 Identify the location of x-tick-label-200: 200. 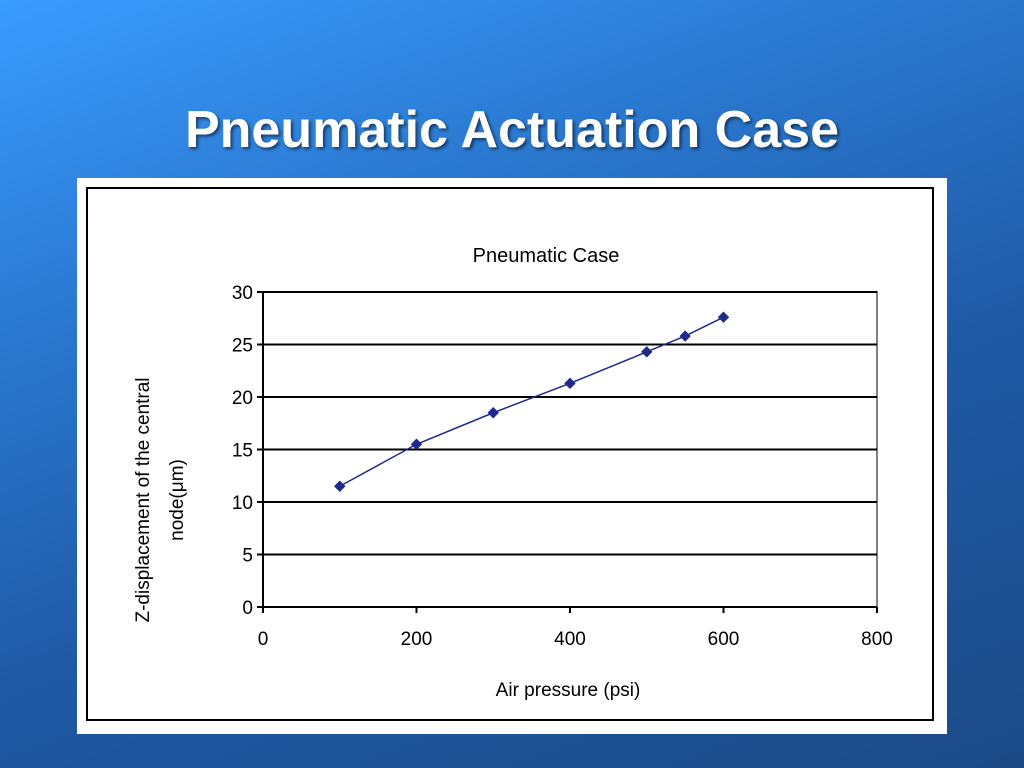
(417, 639).